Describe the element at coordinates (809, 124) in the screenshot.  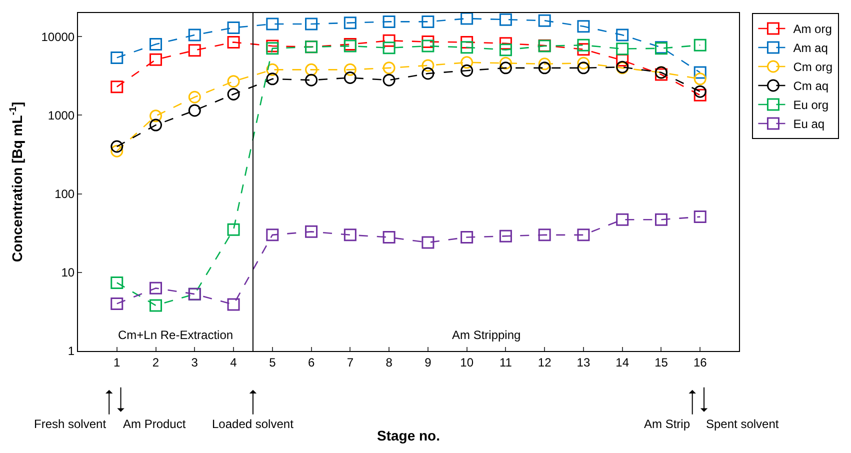
I see `legend-label: Eu aq` at that location.